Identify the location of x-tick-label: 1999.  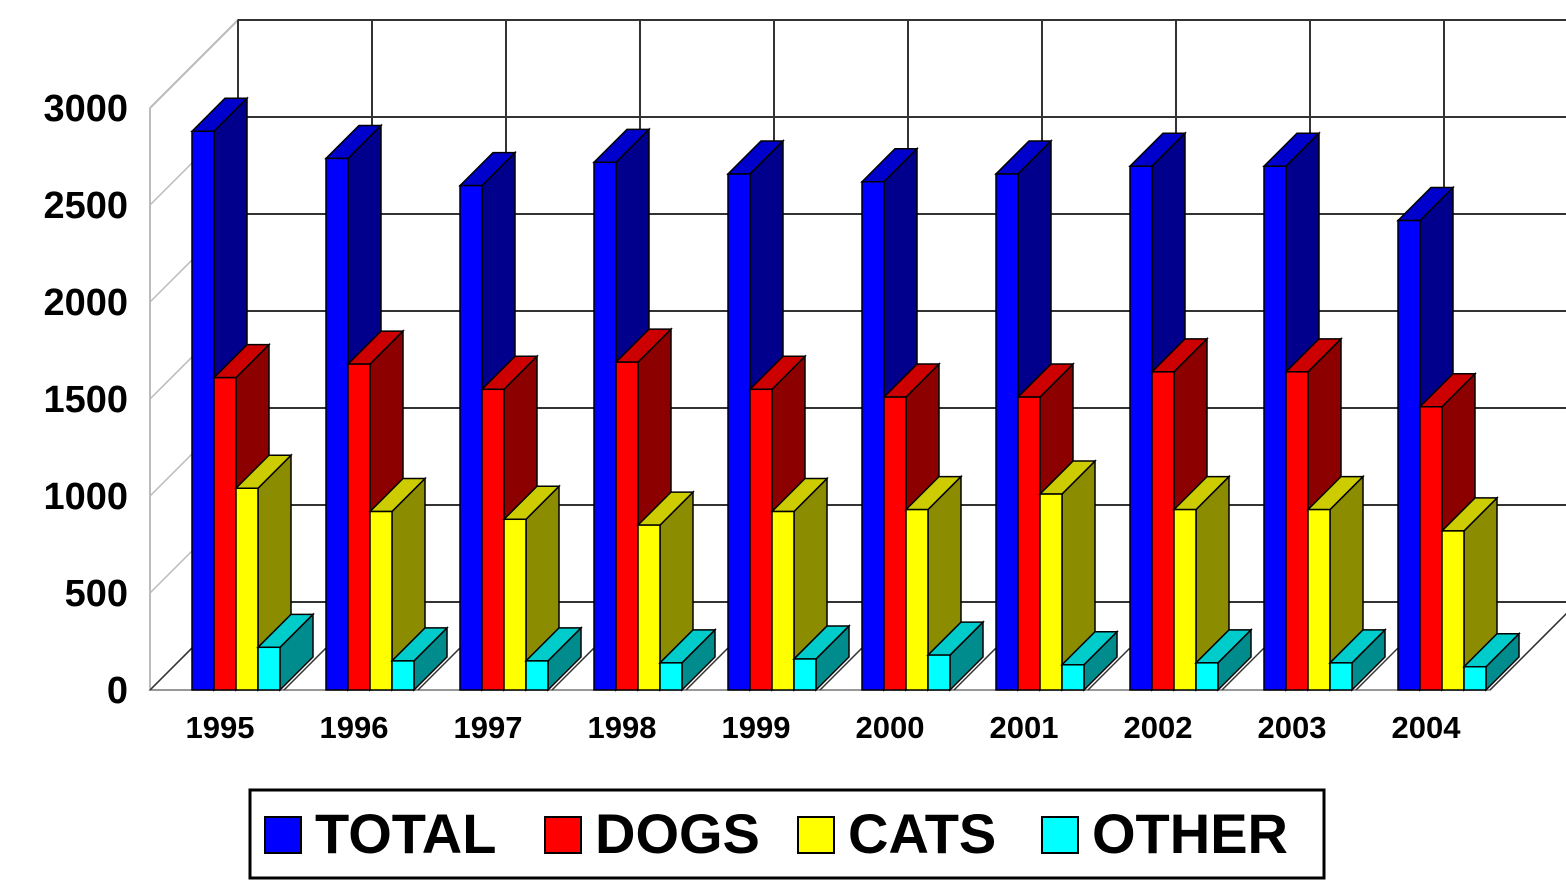
(756, 727).